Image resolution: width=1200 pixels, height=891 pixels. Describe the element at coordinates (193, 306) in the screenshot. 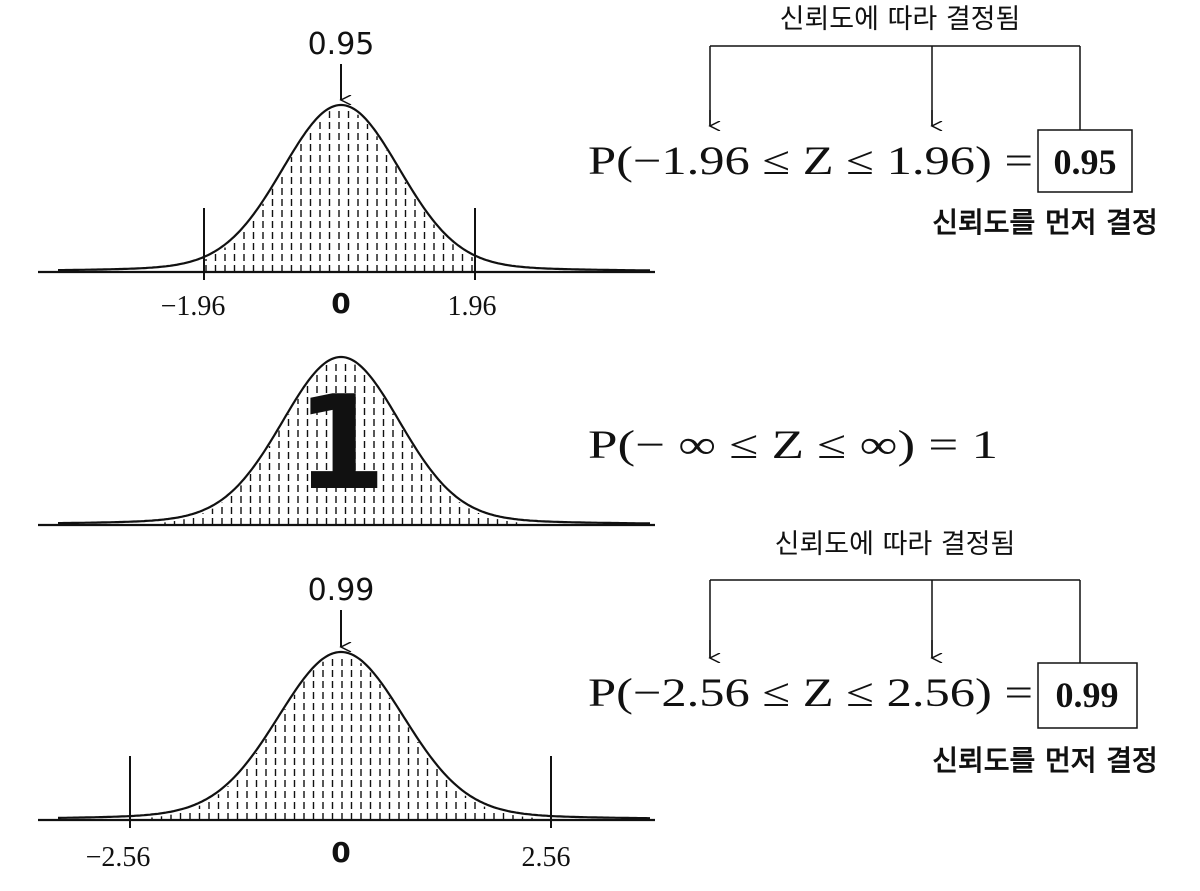

I see `axis-label: −1.96` at that location.